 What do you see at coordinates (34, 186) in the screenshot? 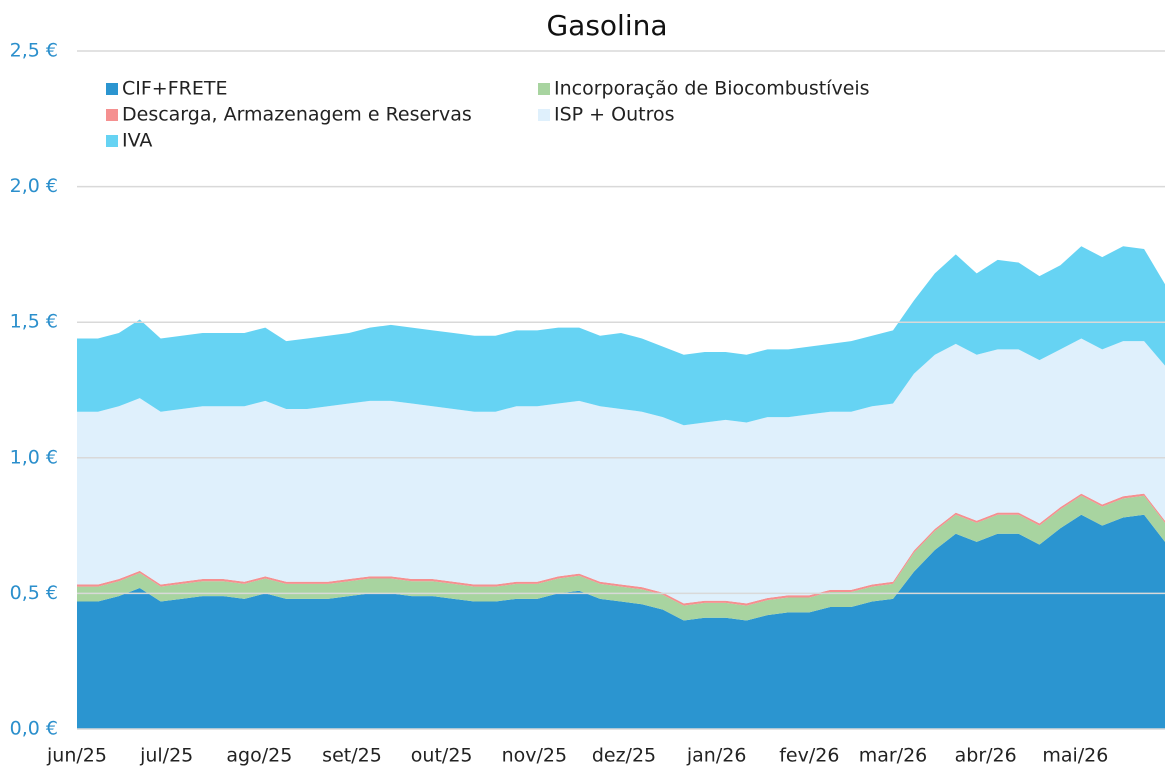
I see `y-tick-label: 2,0 €` at bounding box center [34, 186].